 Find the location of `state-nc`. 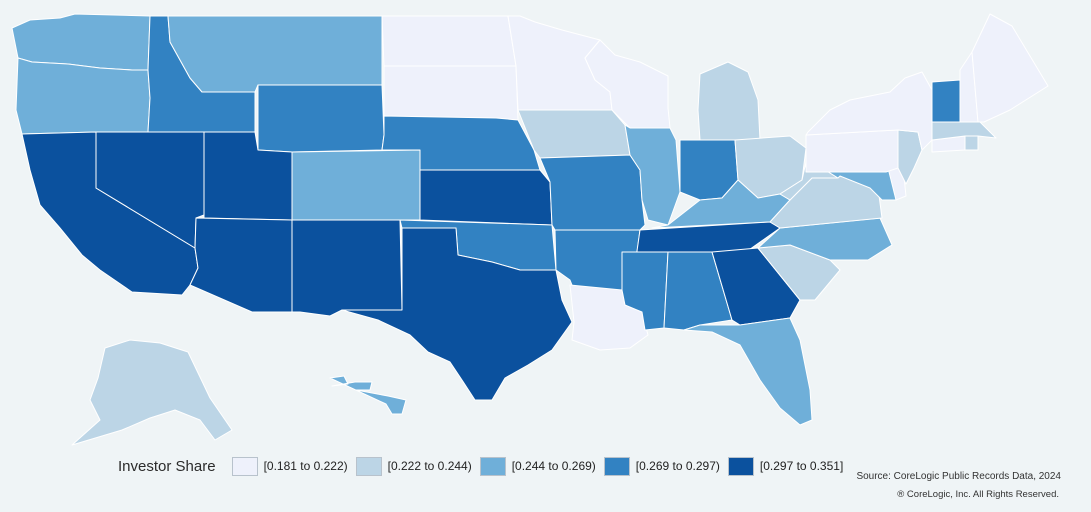

state-nc is located at coordinates (825, 239).